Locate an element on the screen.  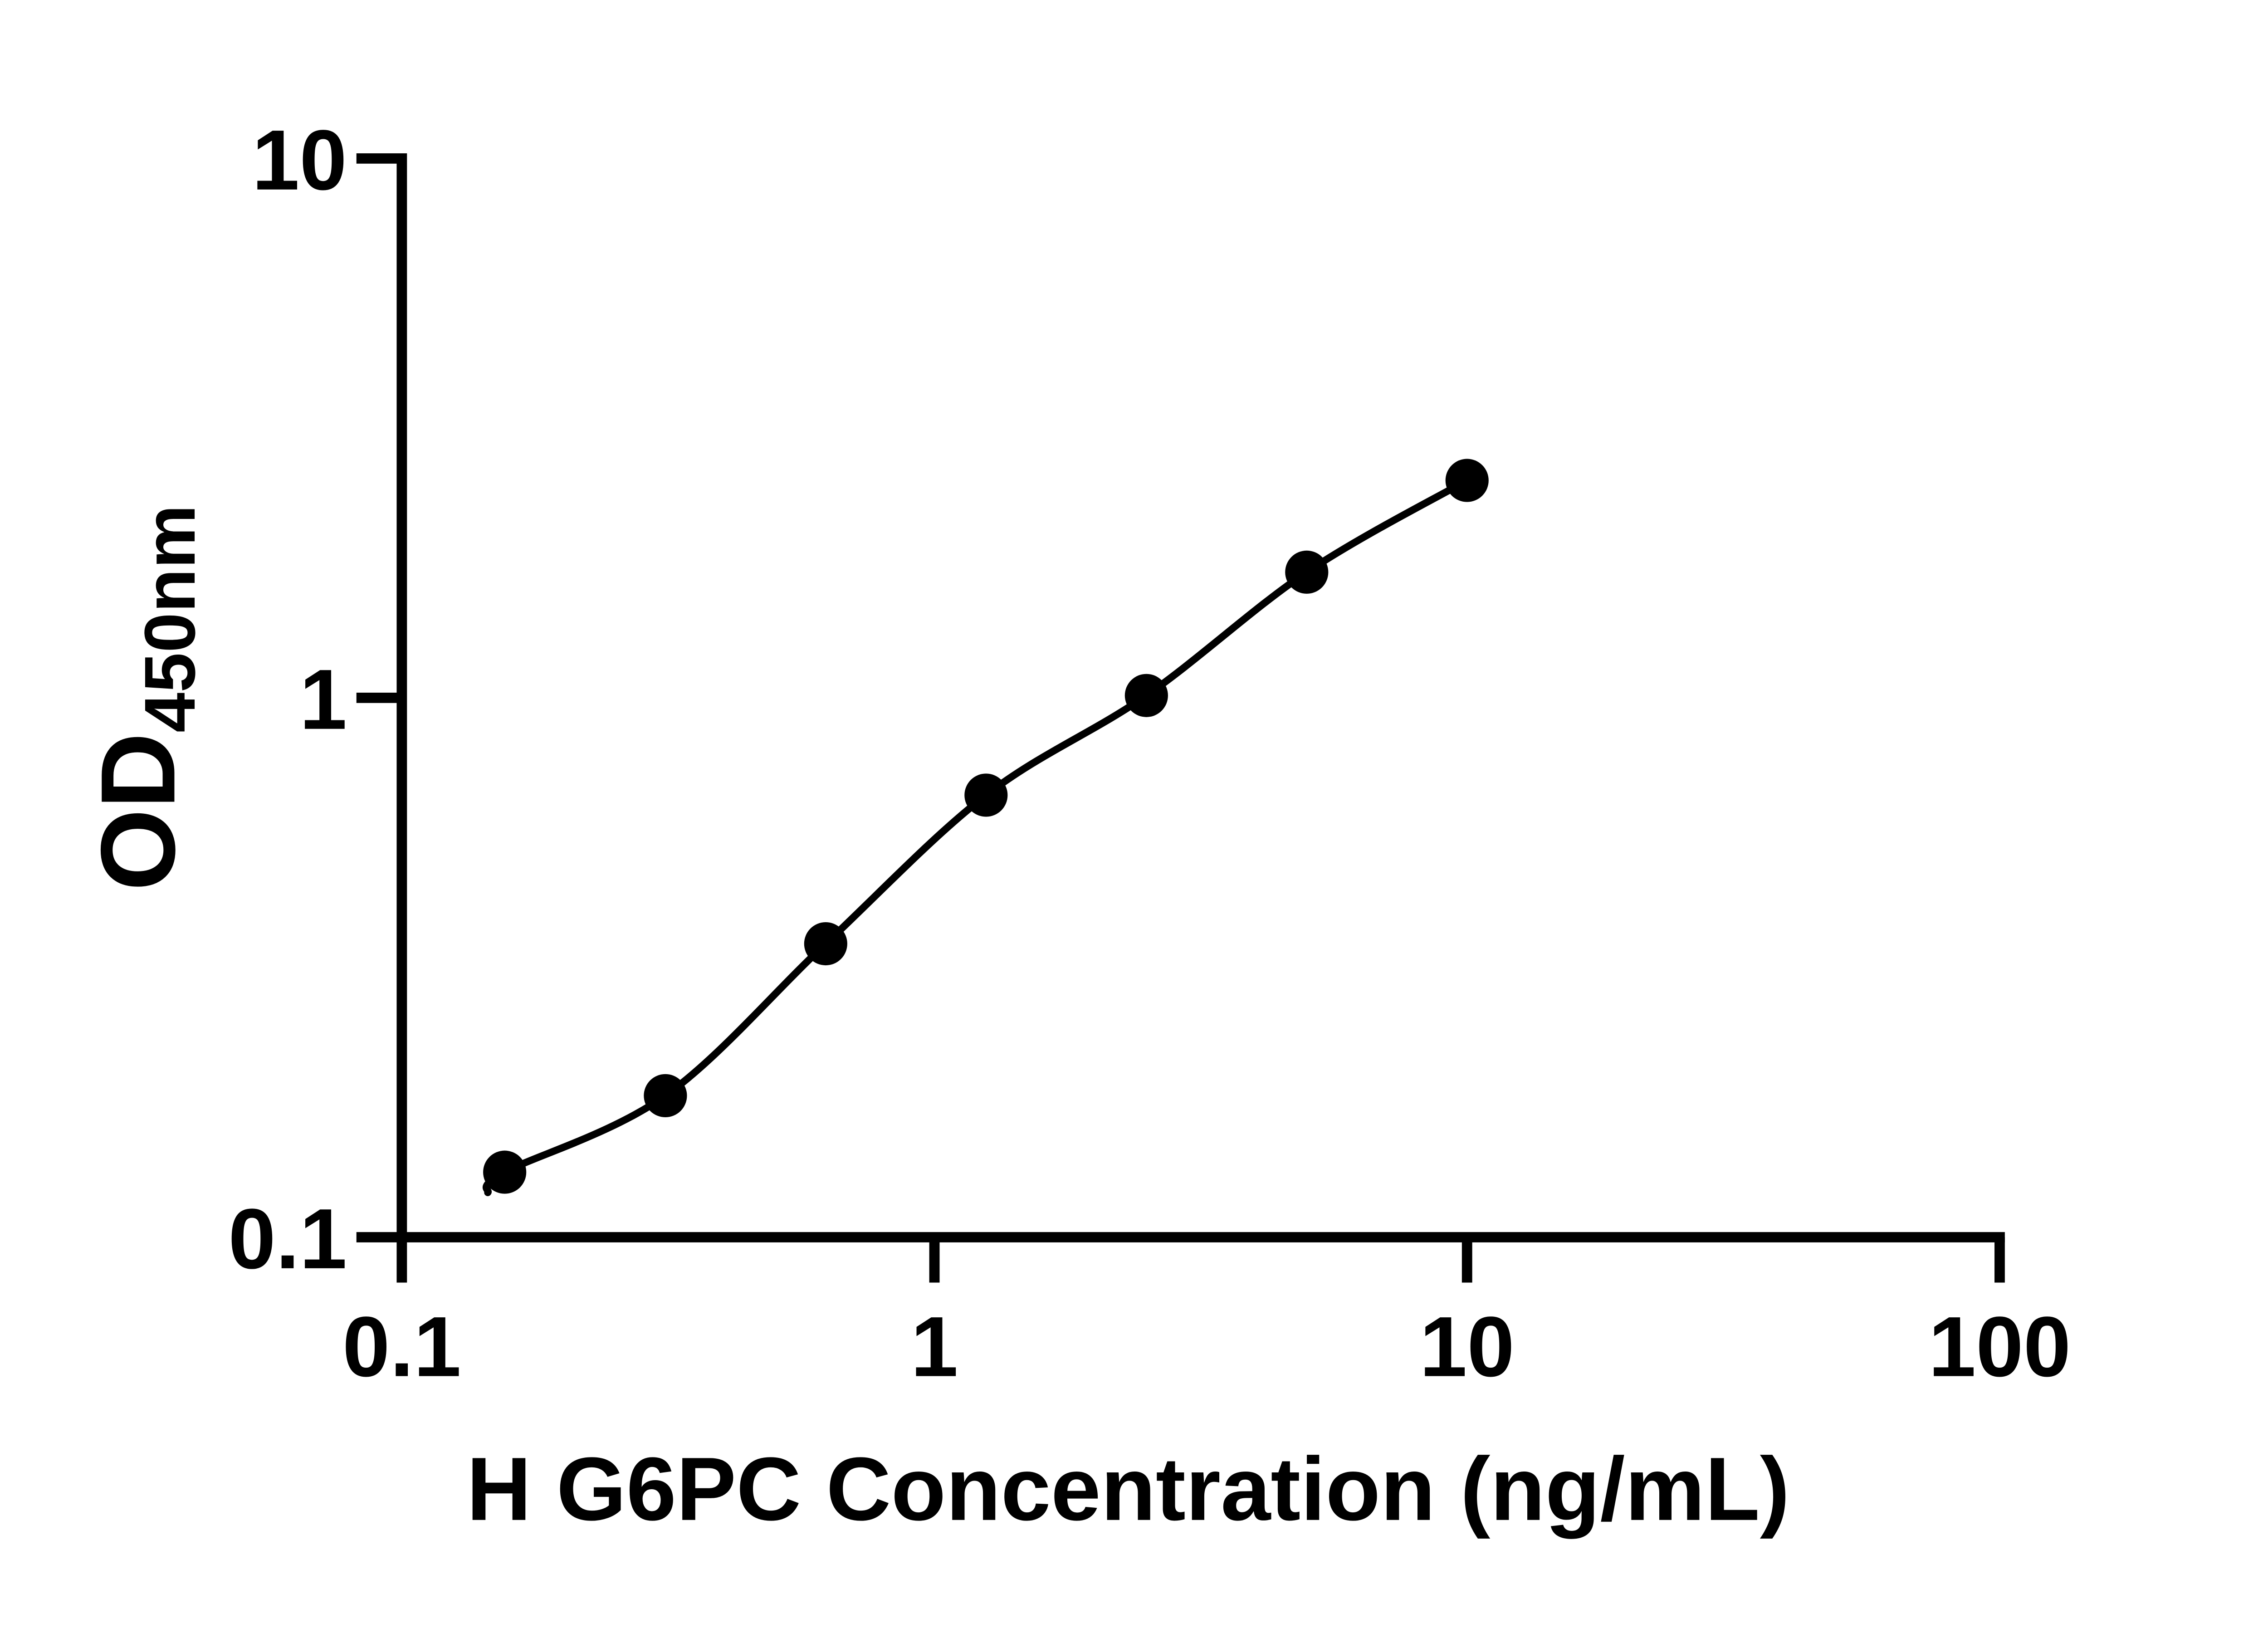
y-tick-label: 0.1 is located at coordinates (288, 1238).